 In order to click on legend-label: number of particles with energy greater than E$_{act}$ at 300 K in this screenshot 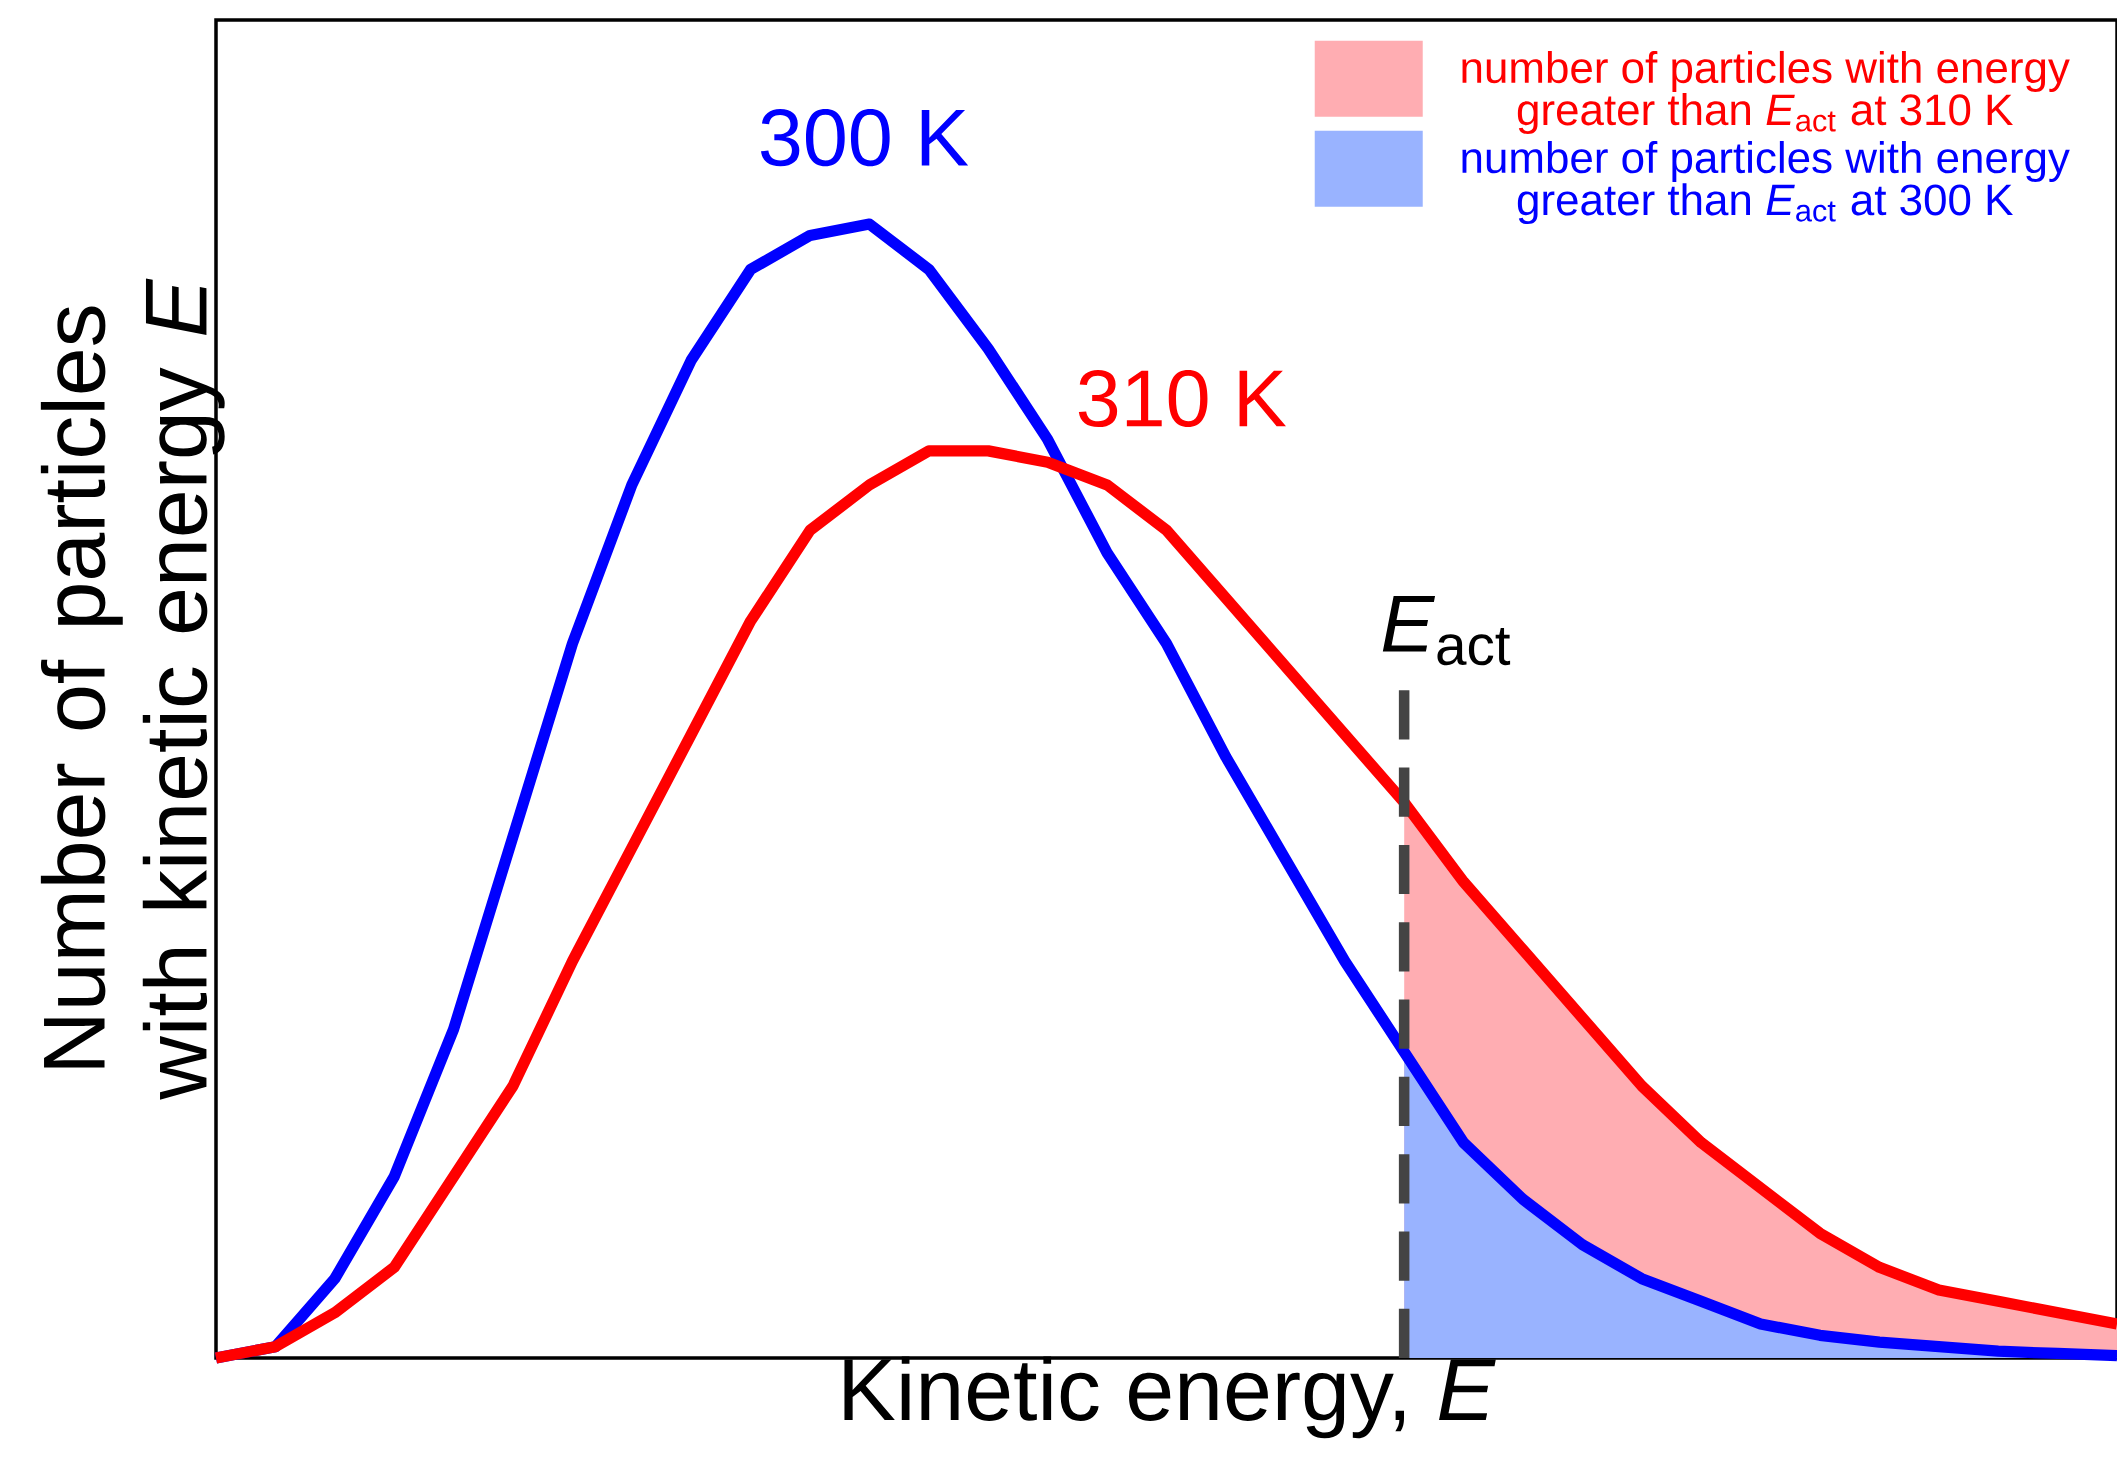, I will do `click(1766, 182)`.